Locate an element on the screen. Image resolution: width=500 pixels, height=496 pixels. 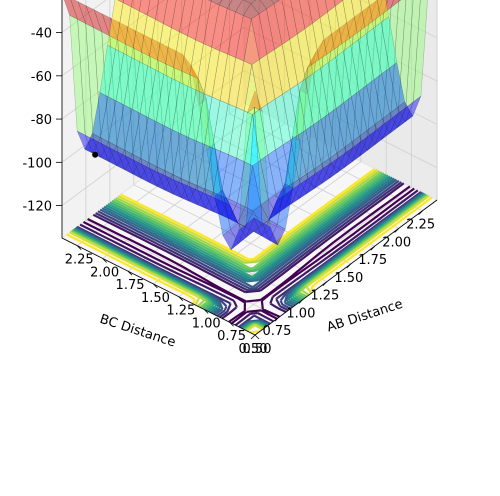
x-axis-line is located at coordinates (346, 267).